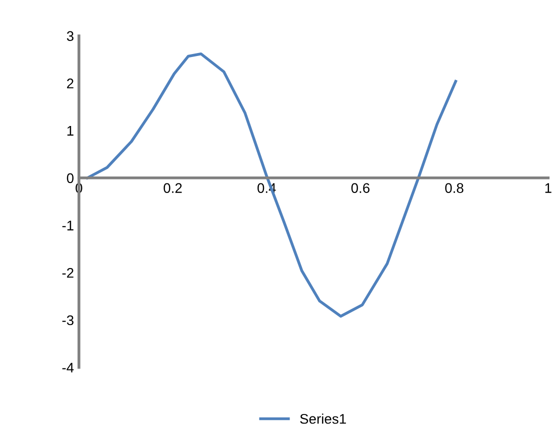 The height and width of the screenshot is (448, 552). Describe the element at coordinates (360, 188) in the screenshot. I see `x-tick-label: 0.6` at that location.